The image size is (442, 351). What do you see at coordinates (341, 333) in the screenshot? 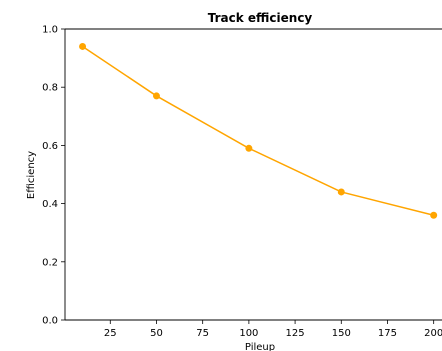
I see `x-tick-label: 150` at bounding box center [341, 333].